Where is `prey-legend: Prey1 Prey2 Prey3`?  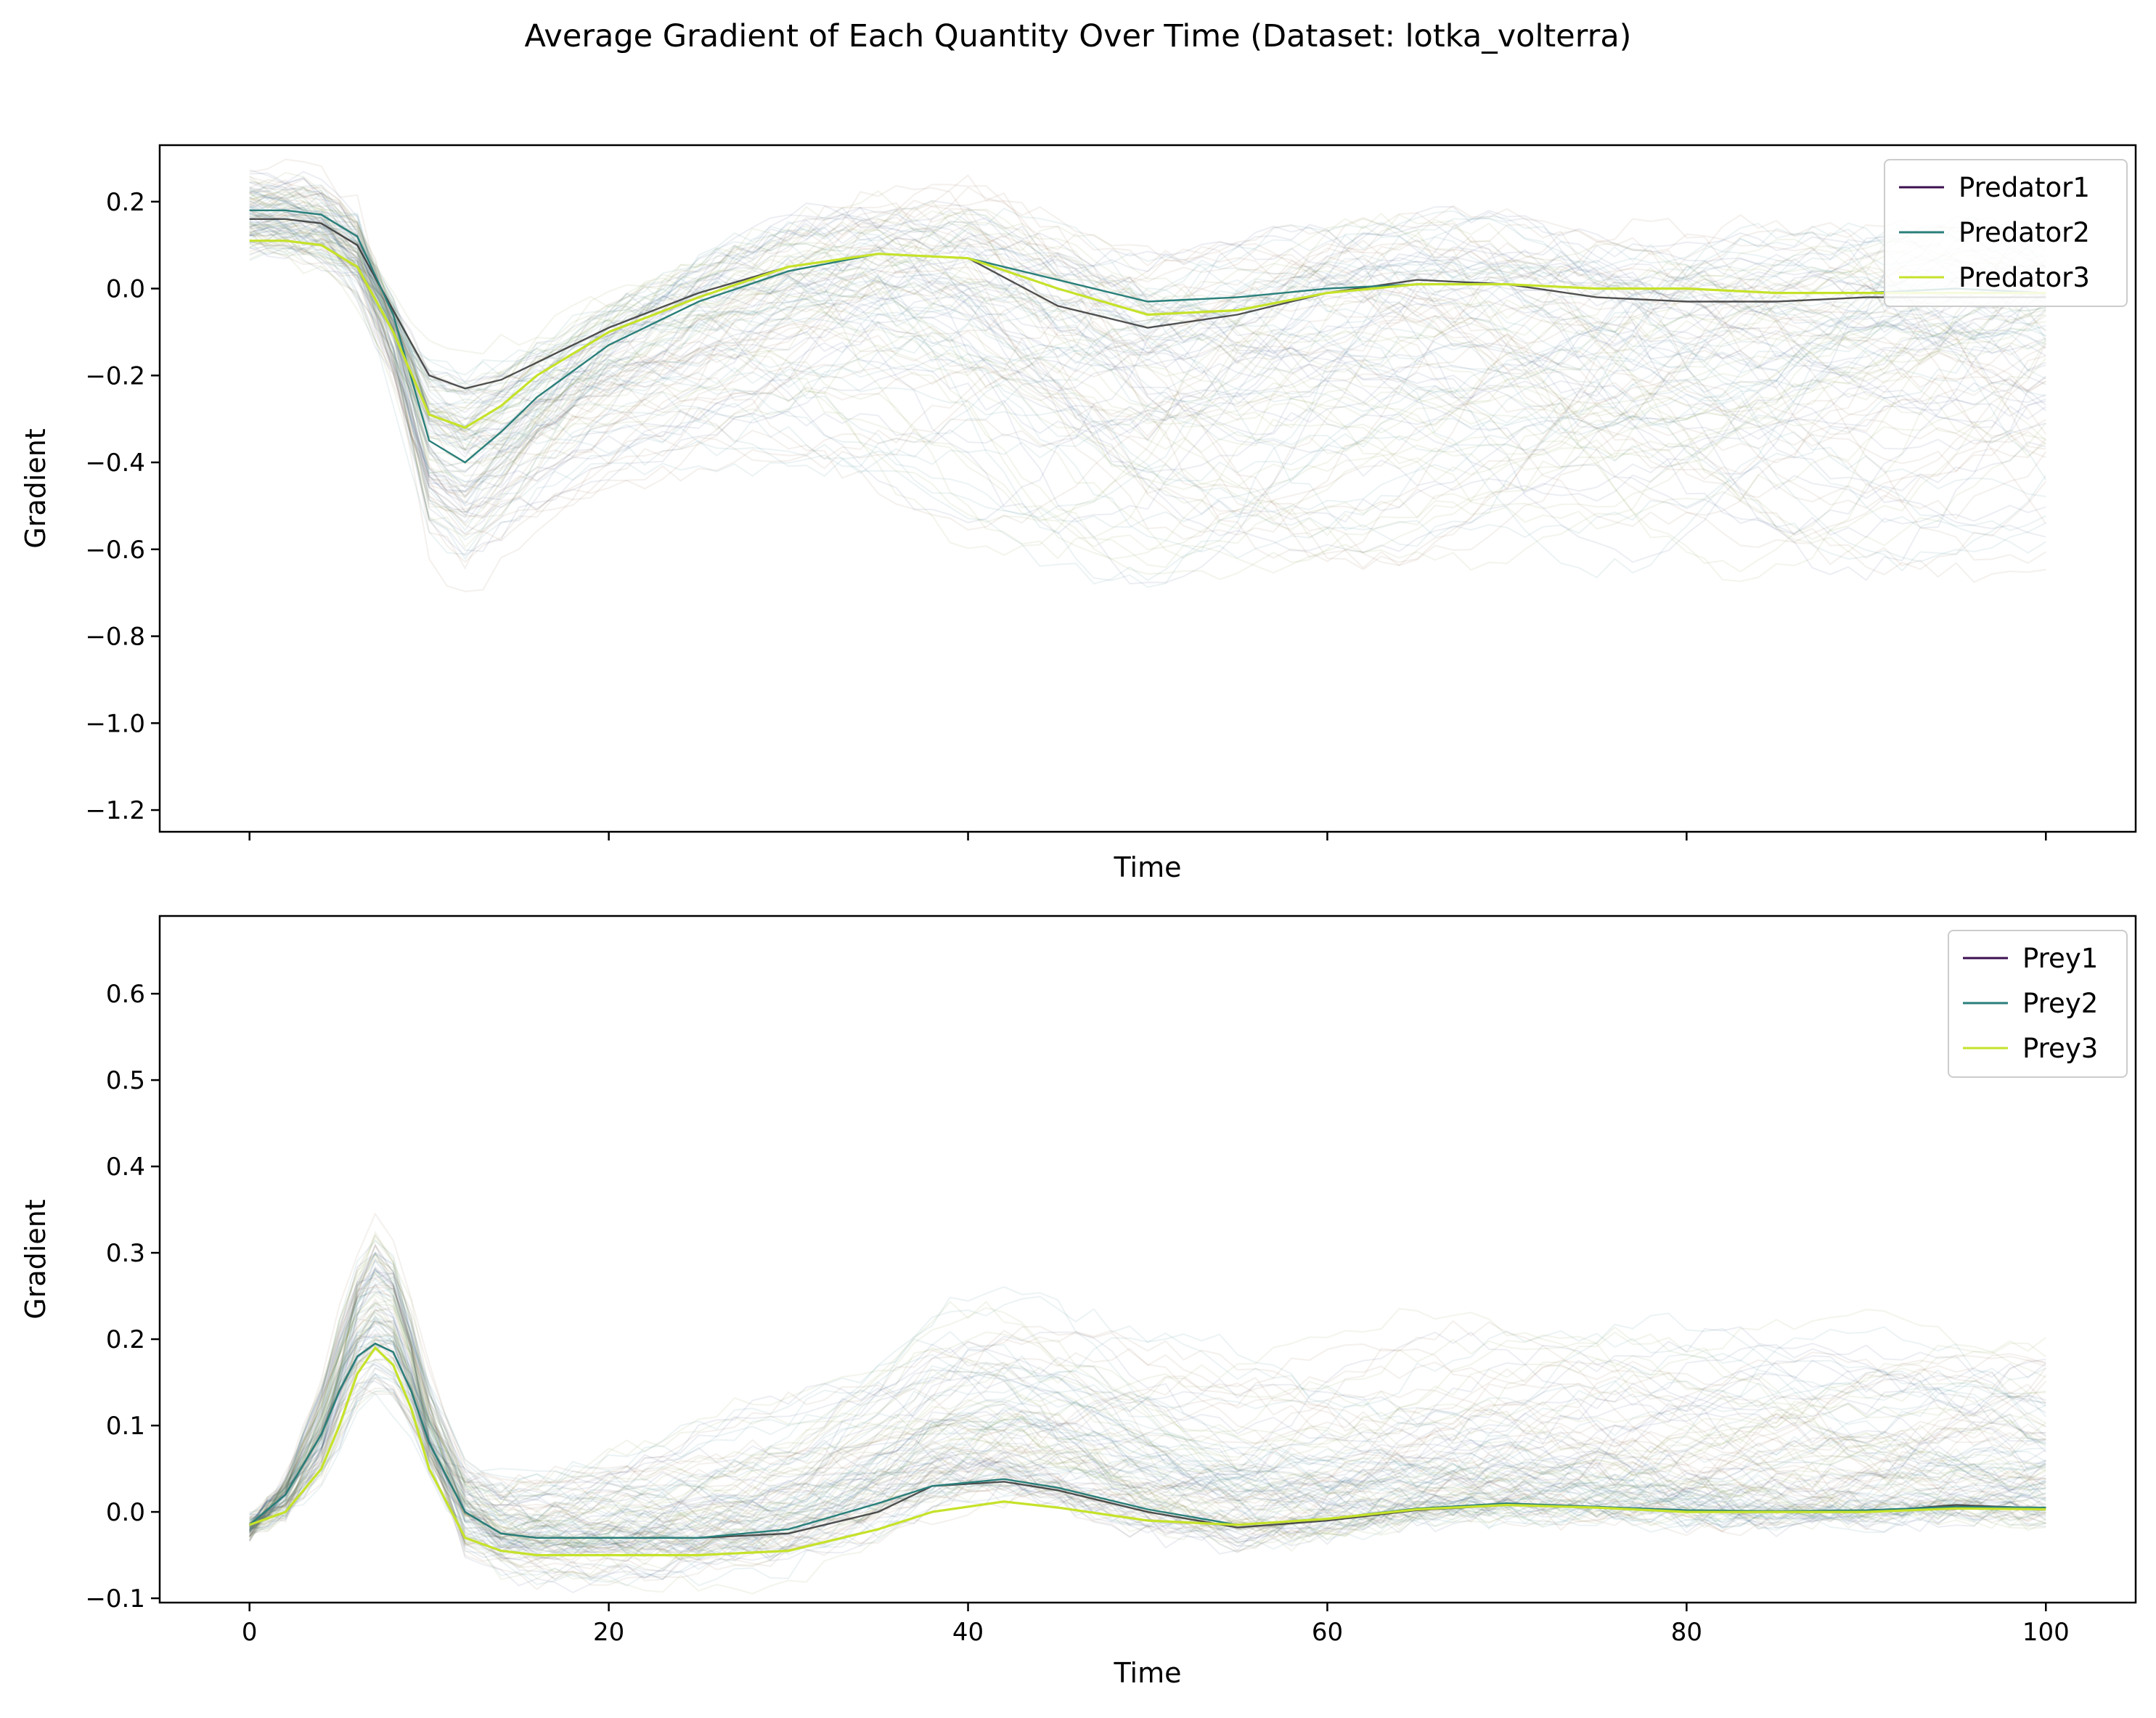 prey-legend: Prey1 Prey2 Prey3 is located at coordinates (2038, 1004).